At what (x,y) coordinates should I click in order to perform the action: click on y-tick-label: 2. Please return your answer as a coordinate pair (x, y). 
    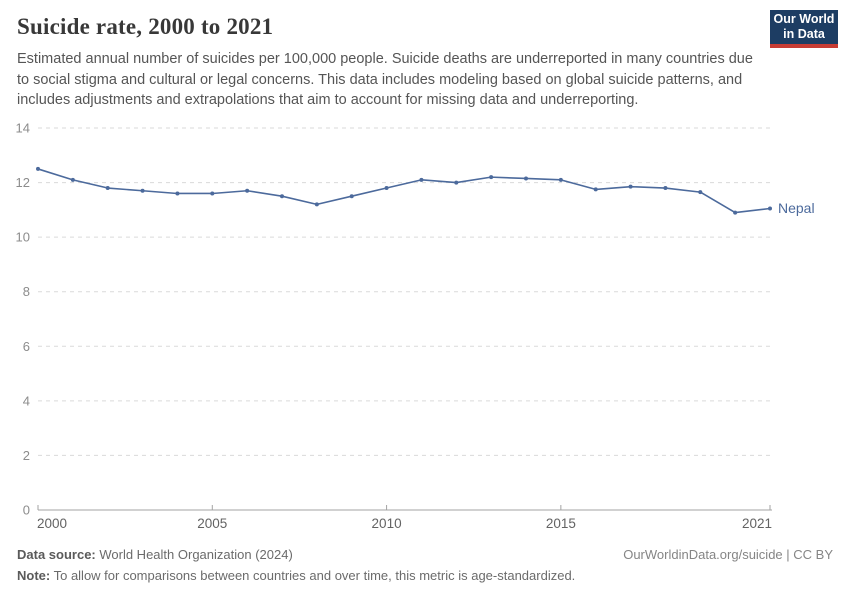
    Looking at the image, I should click on (26, 455).